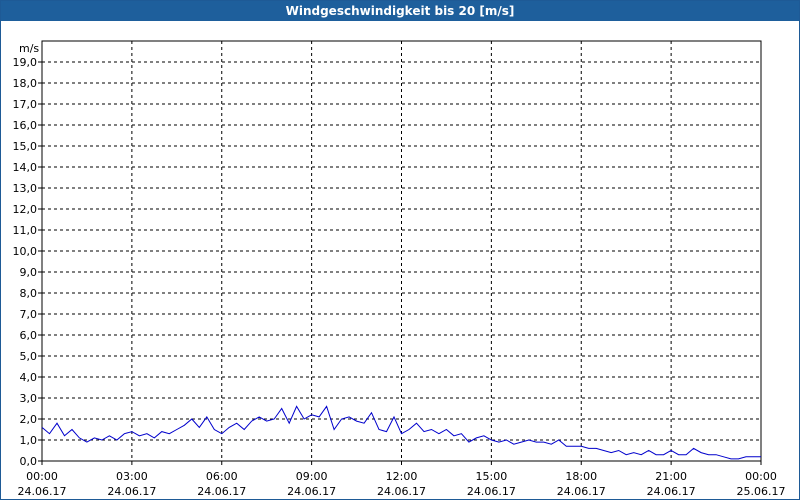 The image size is (800, 500). Describe the element at coordinates (25, 188) in the screenshot. I see `y-tick-label: 13,0` at that location.